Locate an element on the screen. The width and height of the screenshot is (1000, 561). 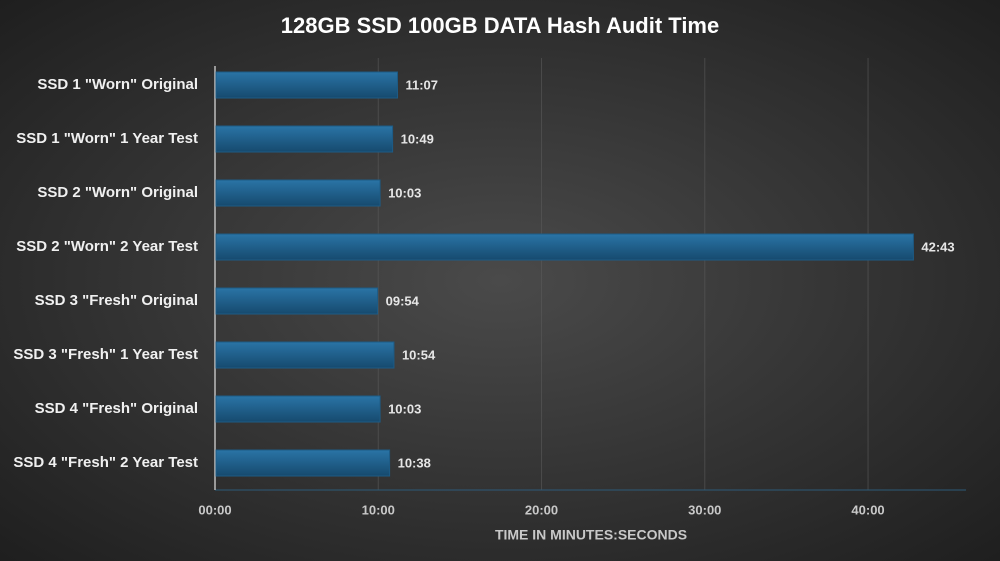
value-label: 10:38 is located at coordinates (414, 462).